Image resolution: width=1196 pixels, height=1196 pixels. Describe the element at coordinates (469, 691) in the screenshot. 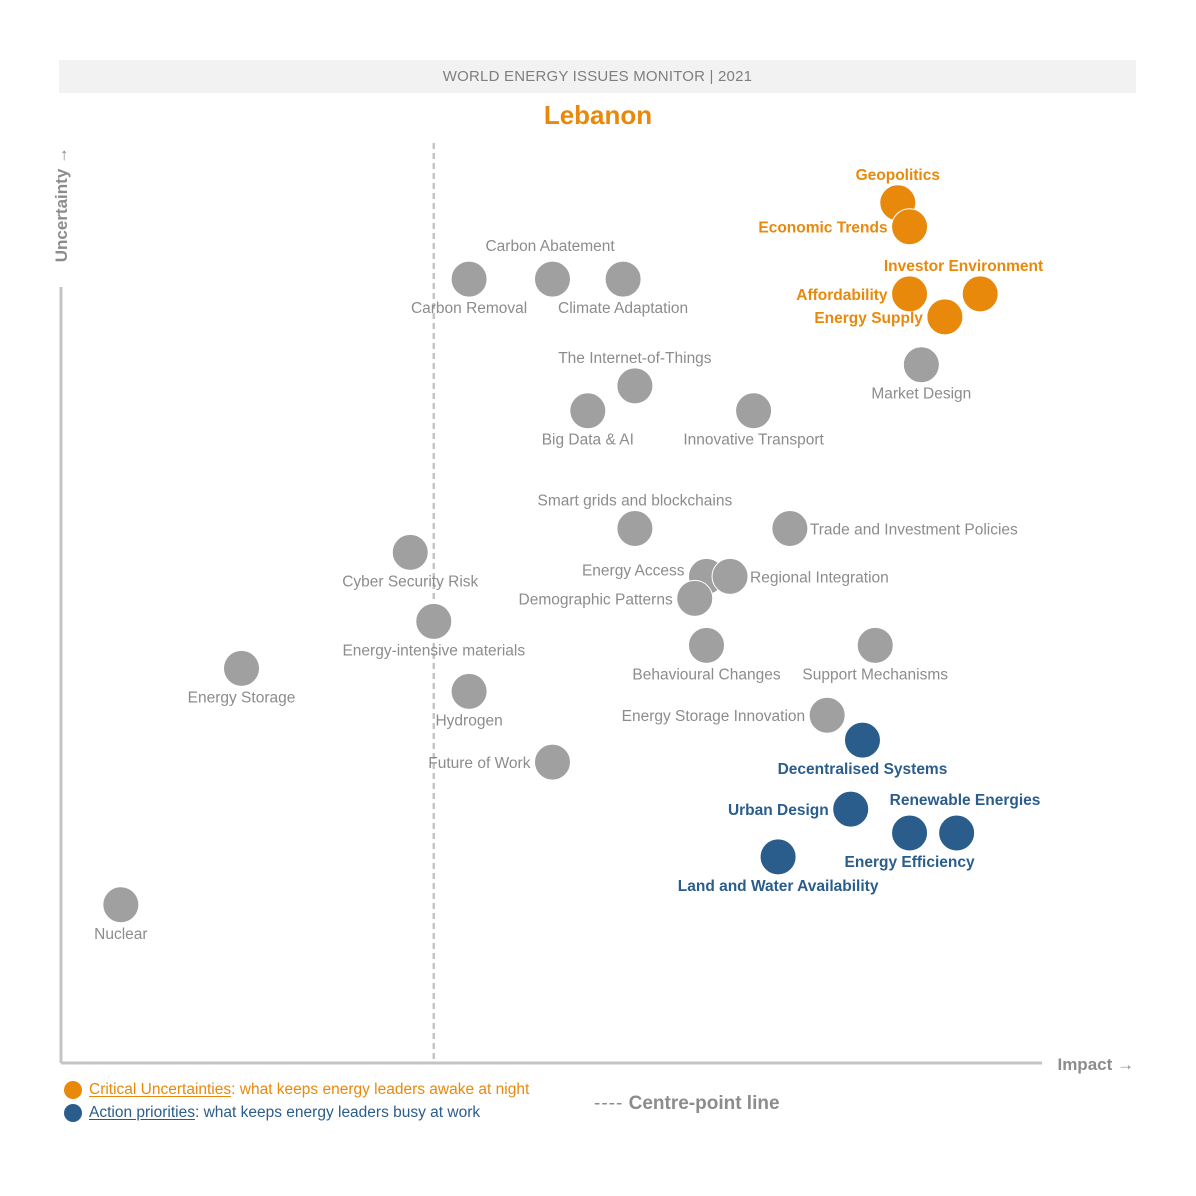

I see `point-hydrogen` at that location.